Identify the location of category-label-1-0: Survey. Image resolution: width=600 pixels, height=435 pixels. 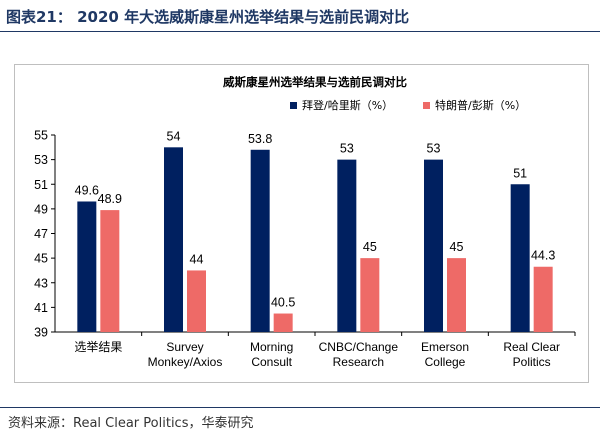
(184, 347).